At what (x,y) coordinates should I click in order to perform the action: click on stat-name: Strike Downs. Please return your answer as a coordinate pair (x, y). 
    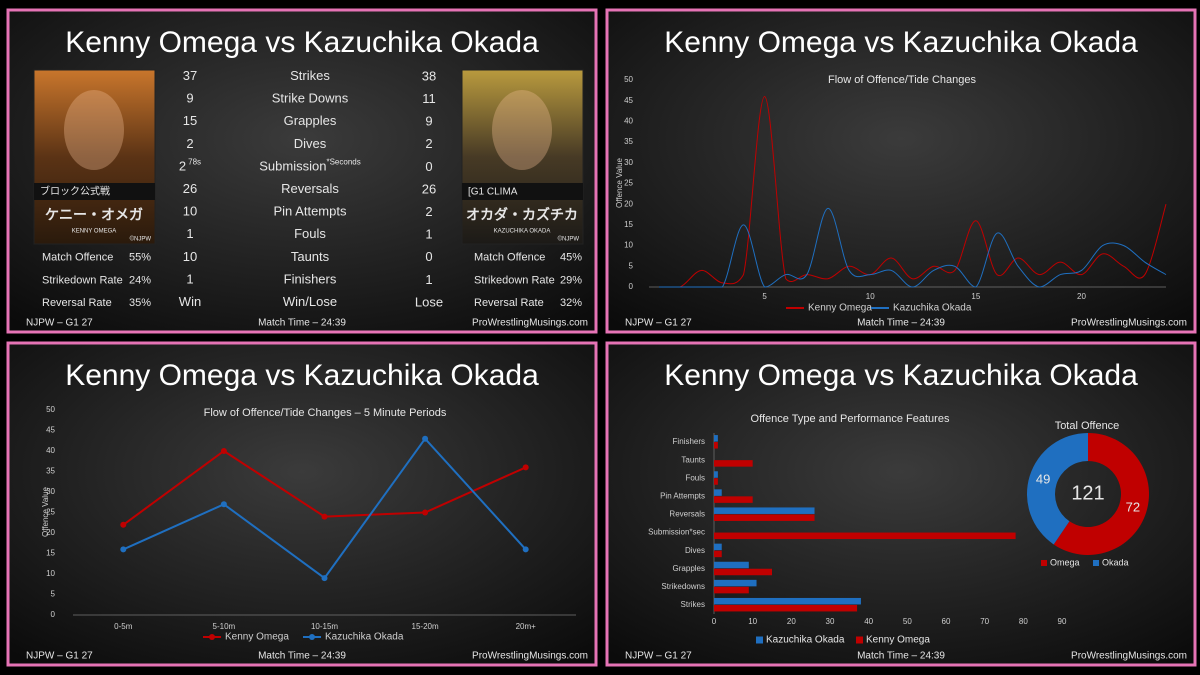
    Looking at the image, I should click on (310, 98).